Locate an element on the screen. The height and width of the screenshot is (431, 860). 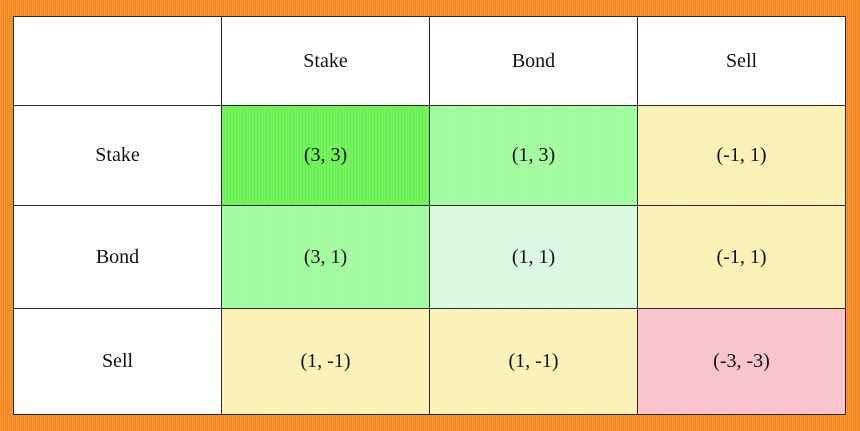
row-header-bond: Bond is located at coordinates (117, 257).